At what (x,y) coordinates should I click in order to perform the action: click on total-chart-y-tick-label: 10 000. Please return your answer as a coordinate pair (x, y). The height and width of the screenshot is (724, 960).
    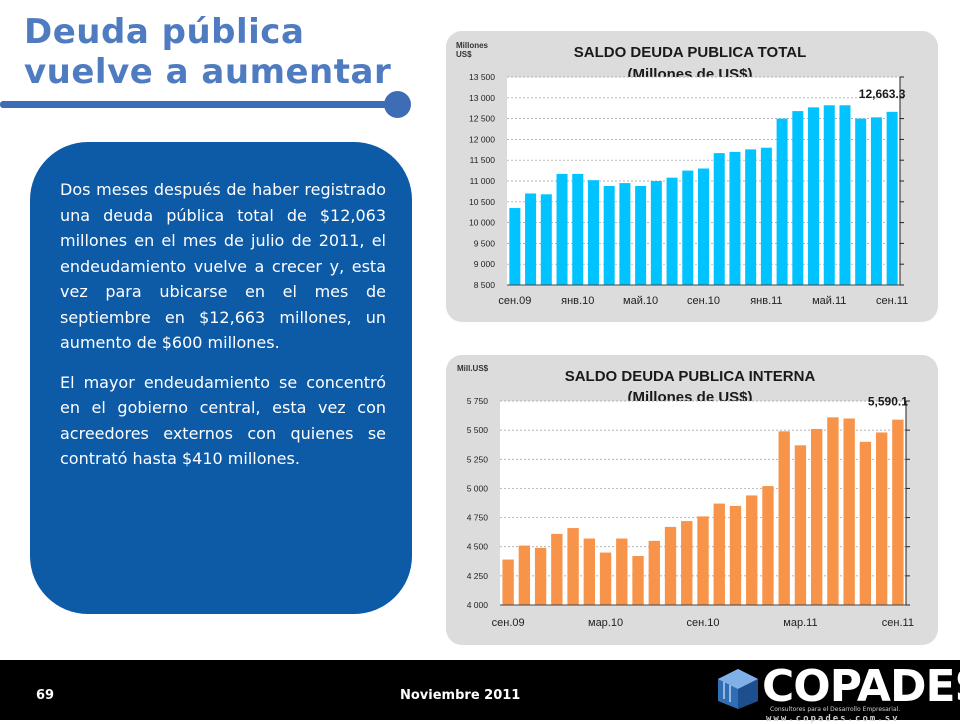
    Looking at the image, I should click on (482, 223).